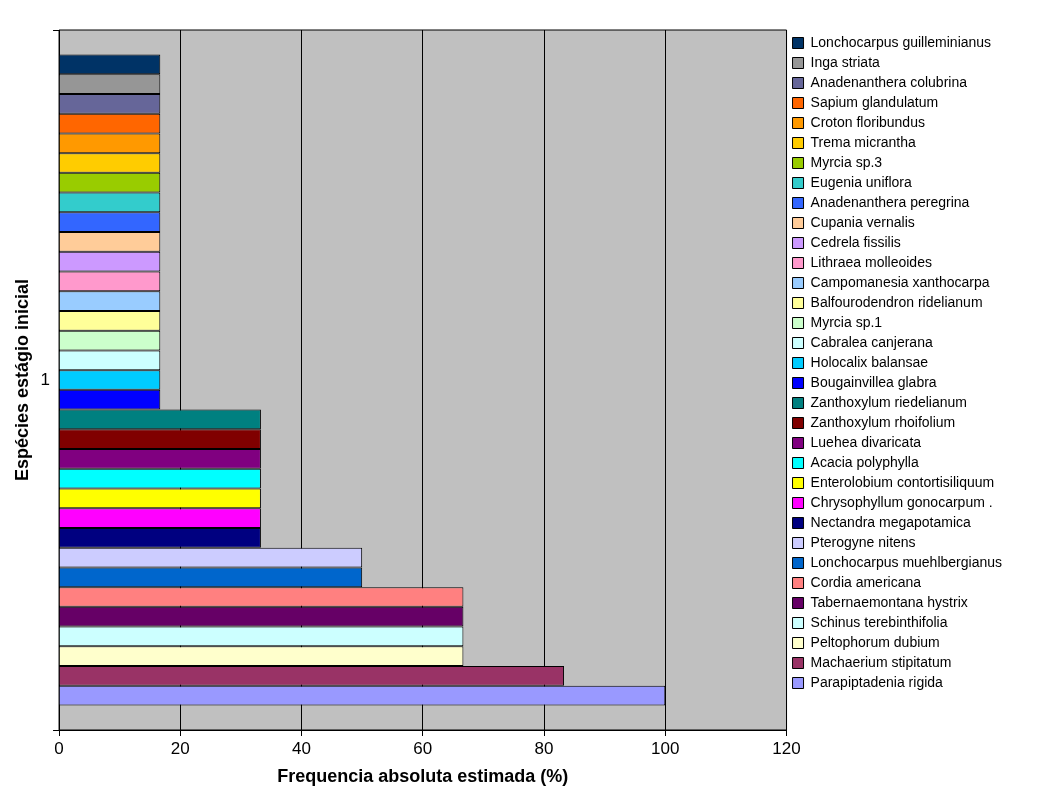 The image size is (1042, 796). I want to click on legend-label: Balfourodendron ridelianum, so click(896, 301).